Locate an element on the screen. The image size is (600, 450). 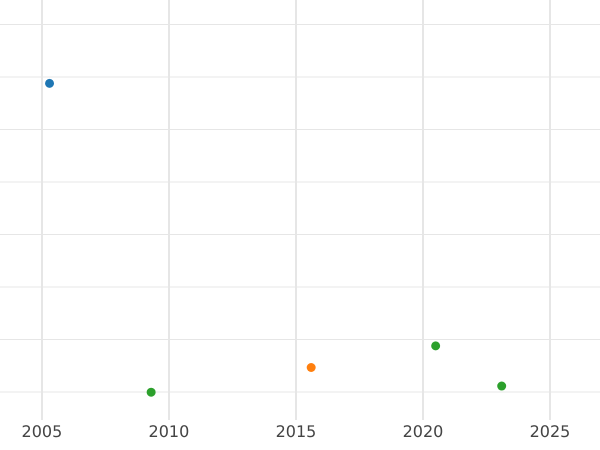
x-tick-label: 2020 is located at coordinates (423, 431).